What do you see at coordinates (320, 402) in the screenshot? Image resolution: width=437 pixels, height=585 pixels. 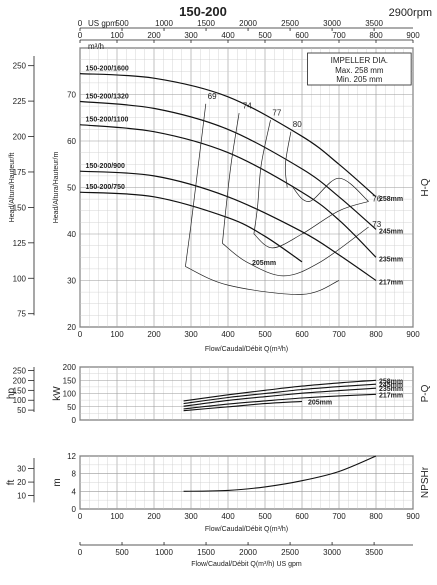 I see `pq-dia-label: 205mm` at bounding box center [320, 402].